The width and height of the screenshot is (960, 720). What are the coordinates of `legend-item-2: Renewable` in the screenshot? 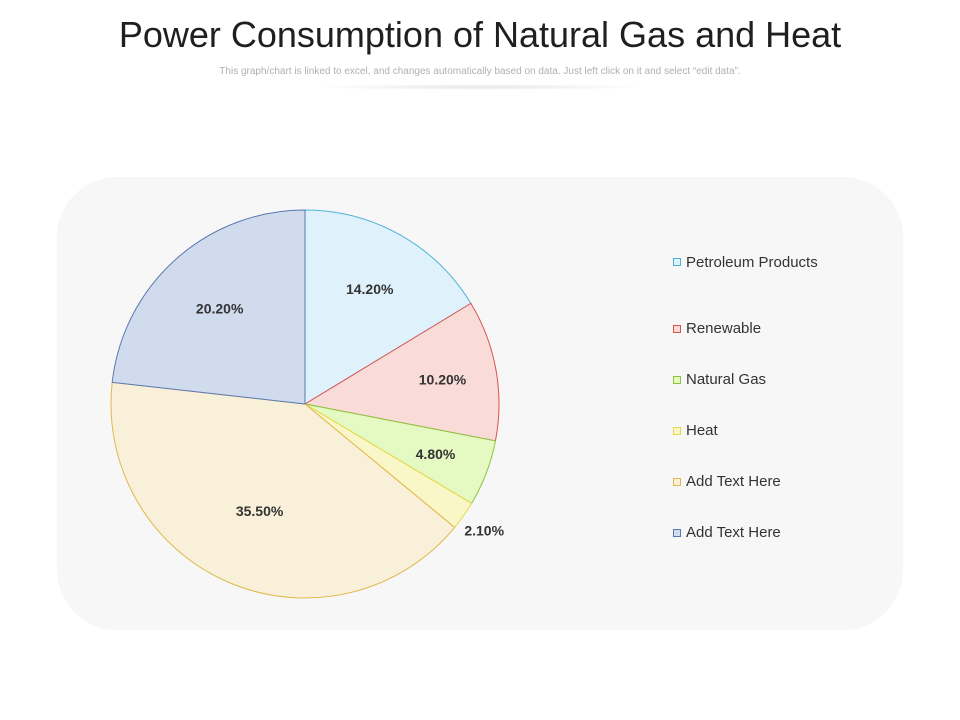 It's located at (745, 328).